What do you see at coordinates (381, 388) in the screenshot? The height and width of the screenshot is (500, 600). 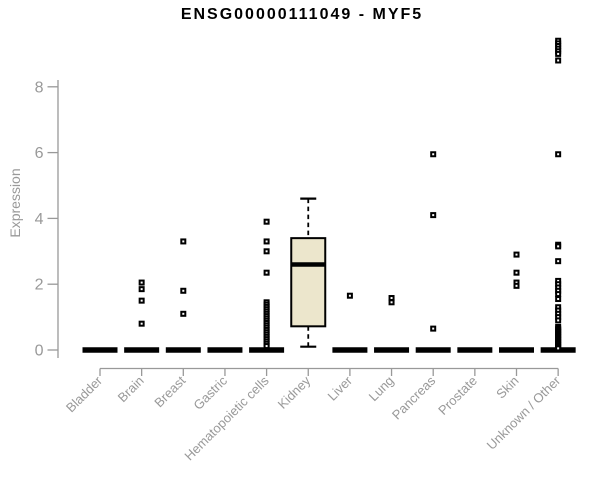 I see `x-tick-label: Lung` at bounding box center [381, 388].